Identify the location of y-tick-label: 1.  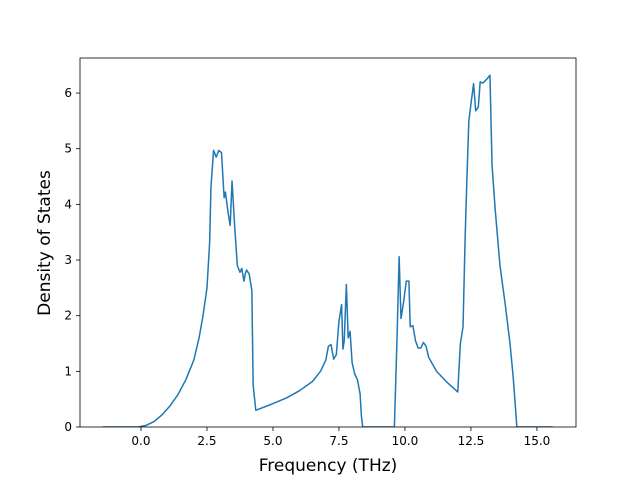
(68, 371).